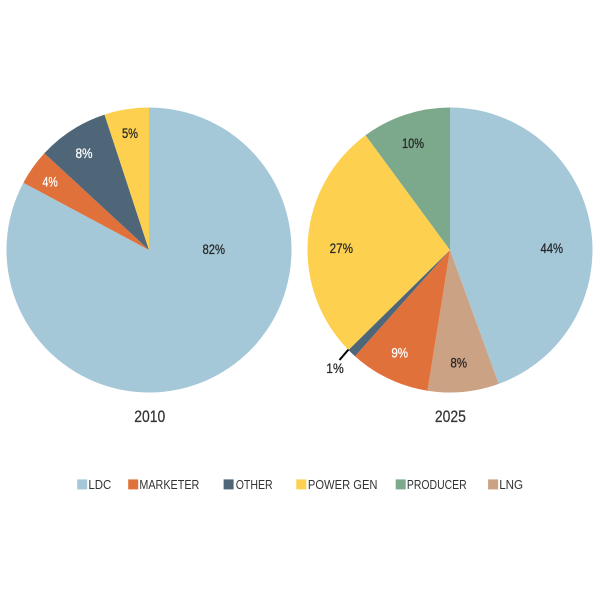 This screenshot has width=600, height=600. I want to click on svg-text: 4%, so click(50, 182).